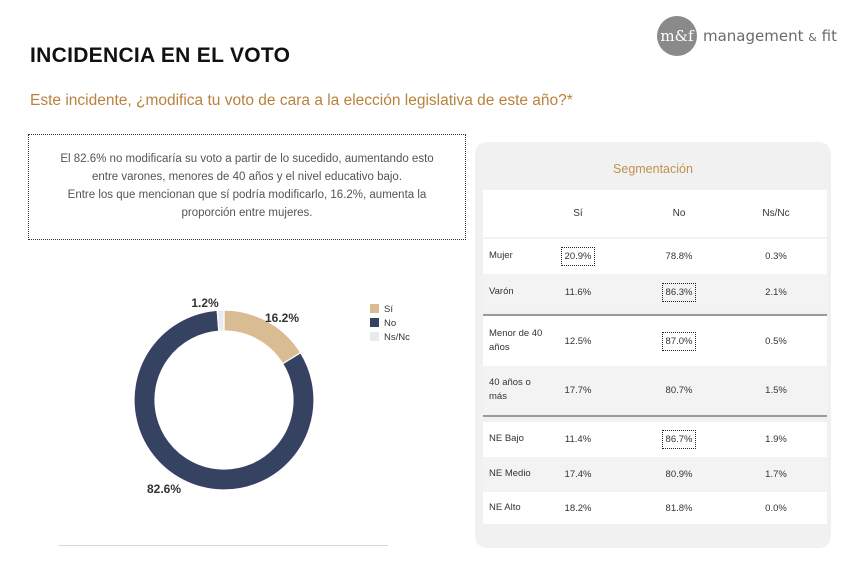 The width and height of the screenshot is (862, 568). I want to click on table-cell: 17.7%, so click(578, 390).